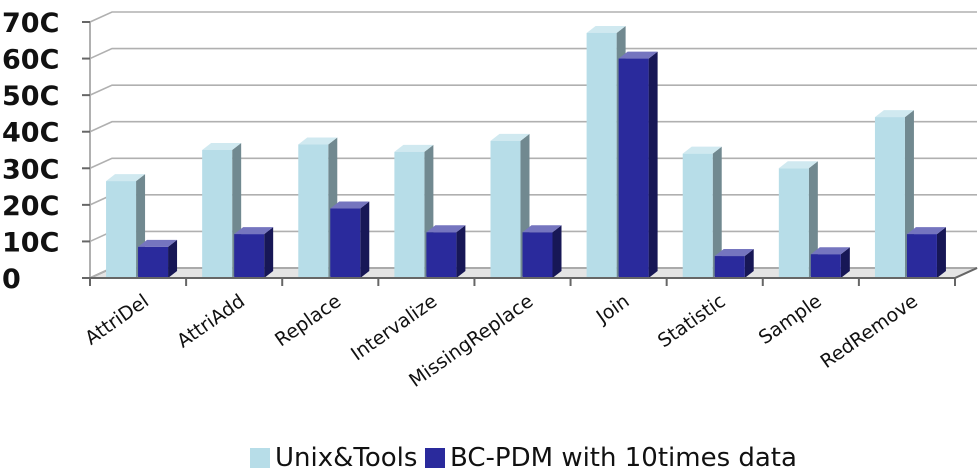 This screenshot has height=472, width=980. What do you see at coordinates (613, 309) in the screenshot?
I see `x-tick-label-join: Join` at bounding box center [613, 309].